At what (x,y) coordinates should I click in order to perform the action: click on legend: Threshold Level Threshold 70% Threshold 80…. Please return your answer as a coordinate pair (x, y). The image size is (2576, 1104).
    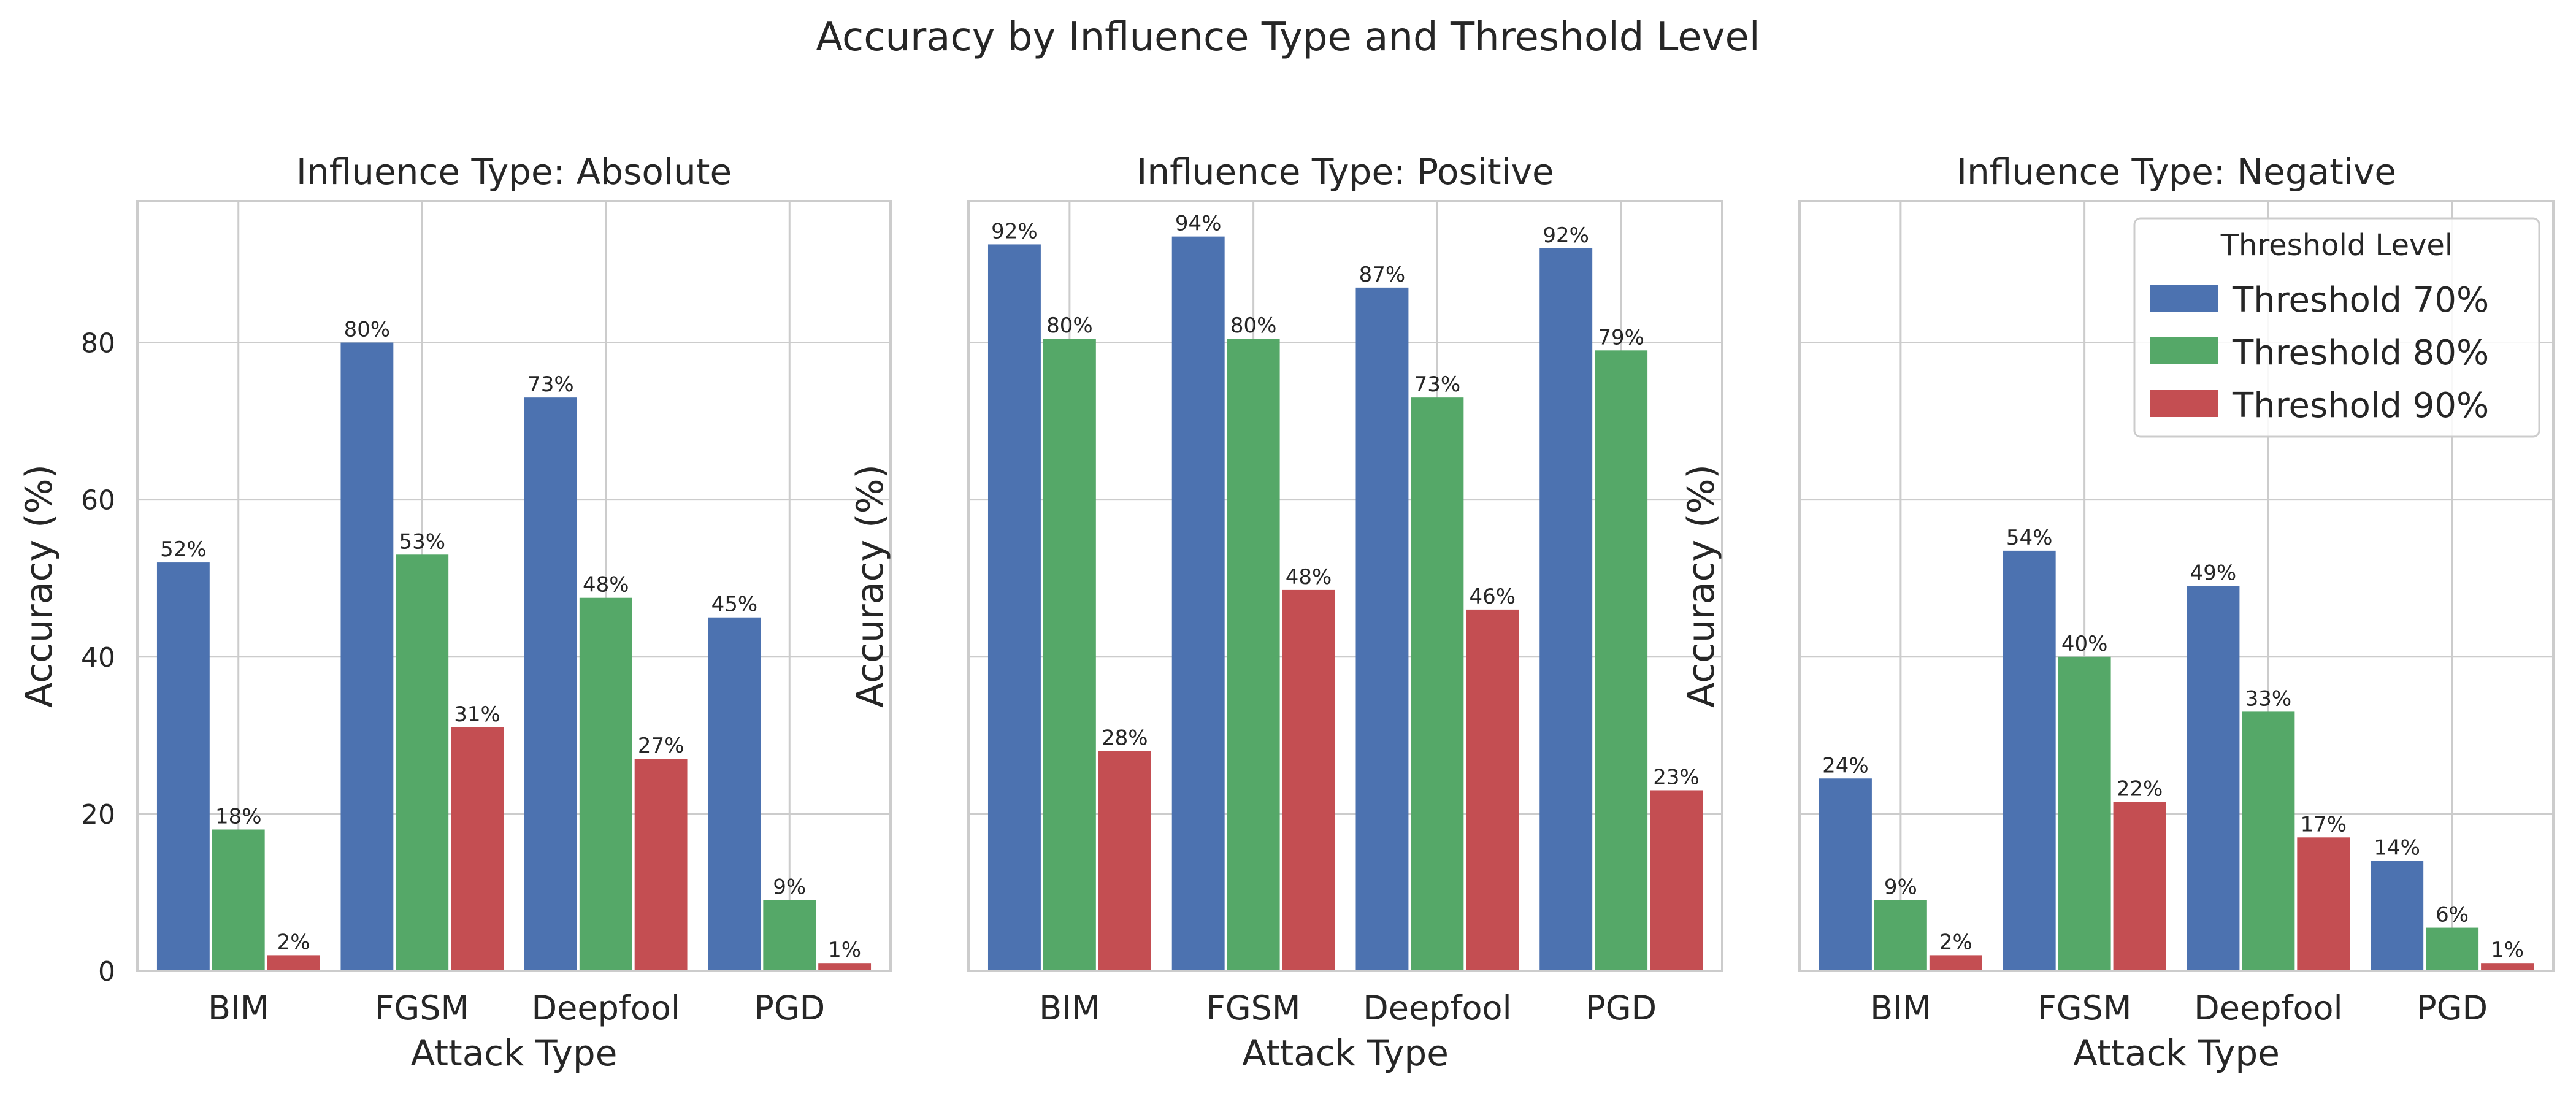
    Looking at the image, I should click on (2336, 327).